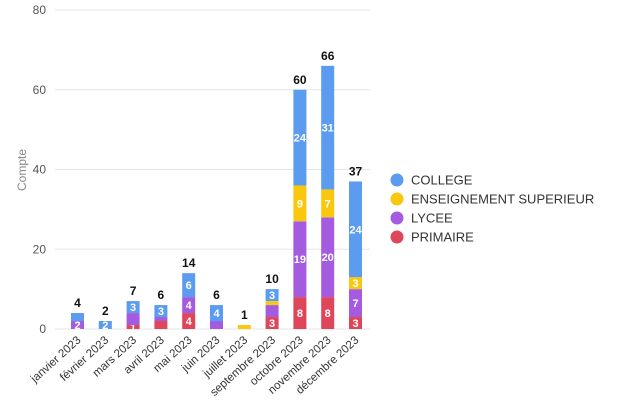  I want to click on bar-total-label: 4, so click(77, 303).